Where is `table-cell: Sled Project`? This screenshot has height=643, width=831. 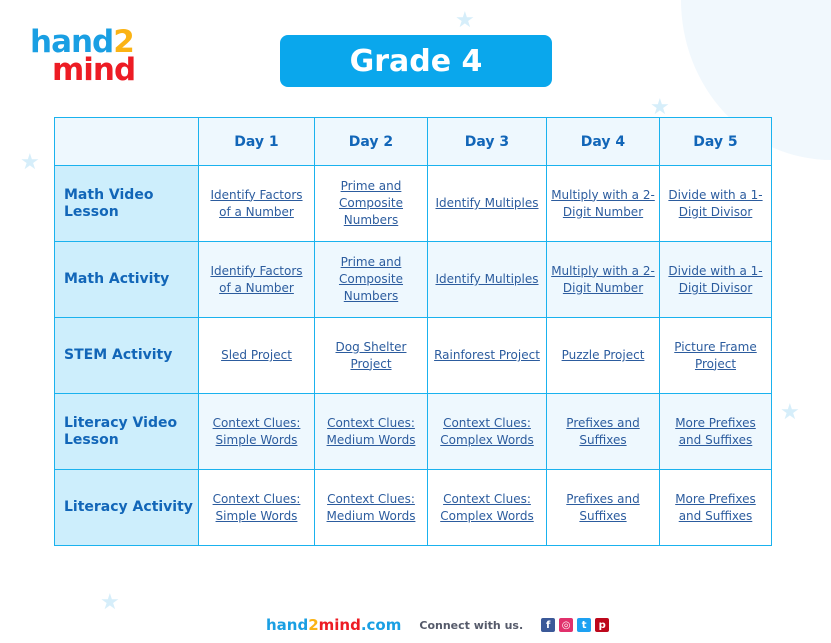
table-cell: Sled Project is located at coordinates (256, 355).